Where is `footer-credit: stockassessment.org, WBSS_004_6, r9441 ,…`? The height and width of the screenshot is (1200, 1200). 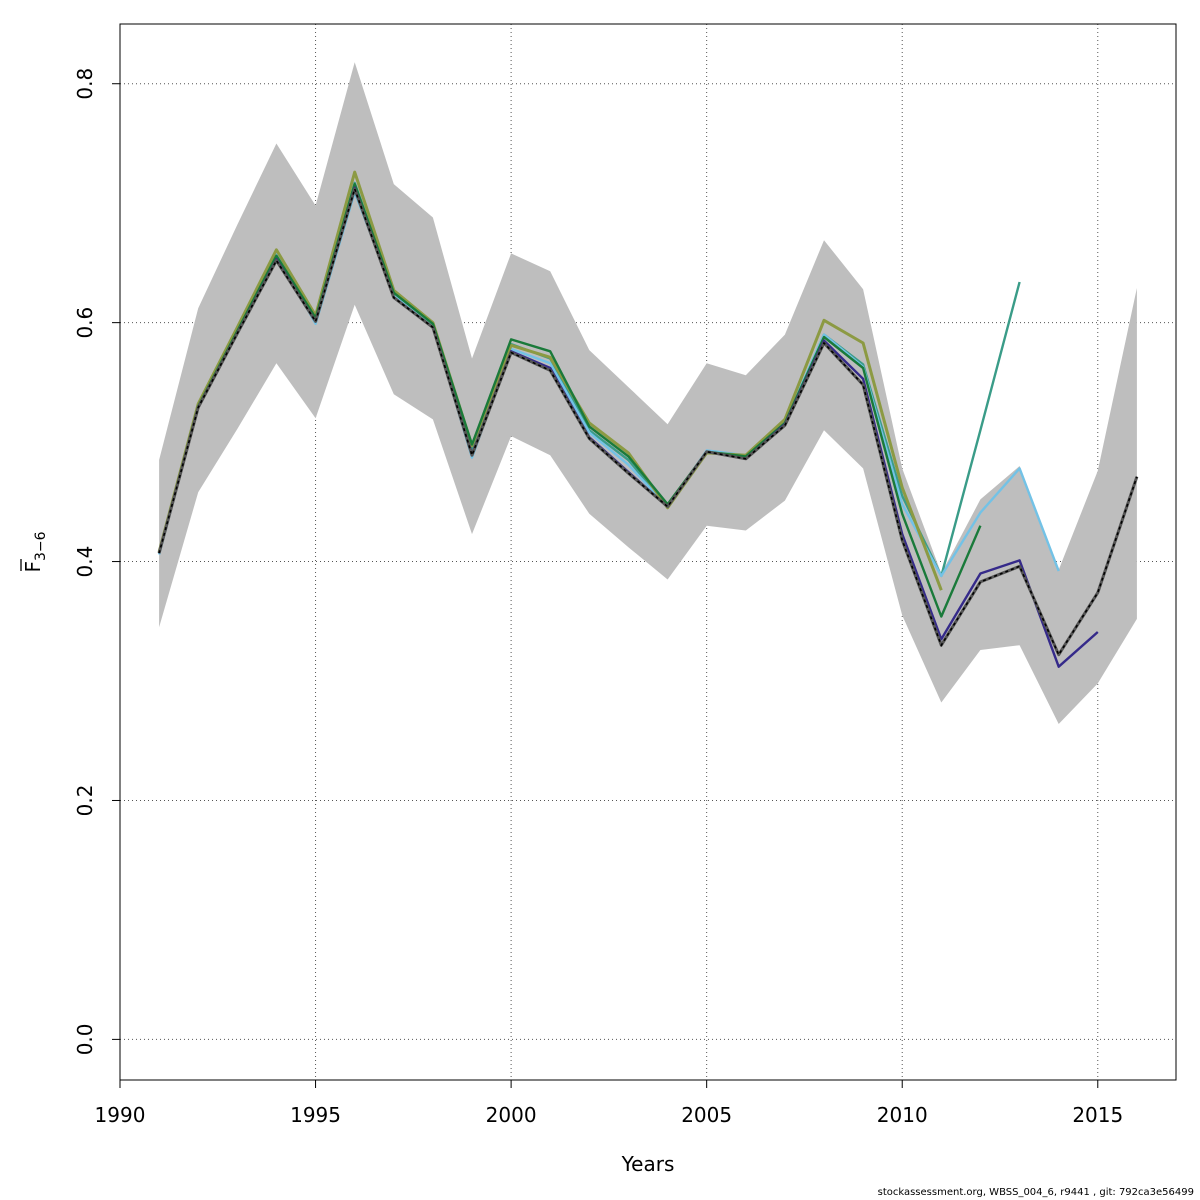
footer-credit: stockassessment.org, WBSS_004_6, r9441 ,… is located at coordinates (1035, 1192).